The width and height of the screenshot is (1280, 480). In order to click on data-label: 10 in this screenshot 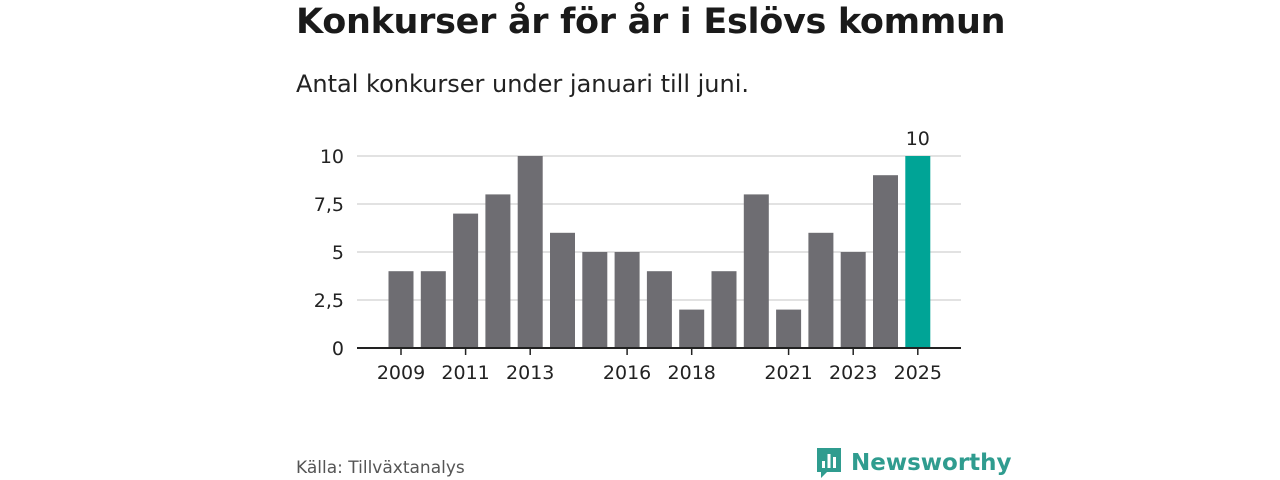, I will do `click(918, 139)`.